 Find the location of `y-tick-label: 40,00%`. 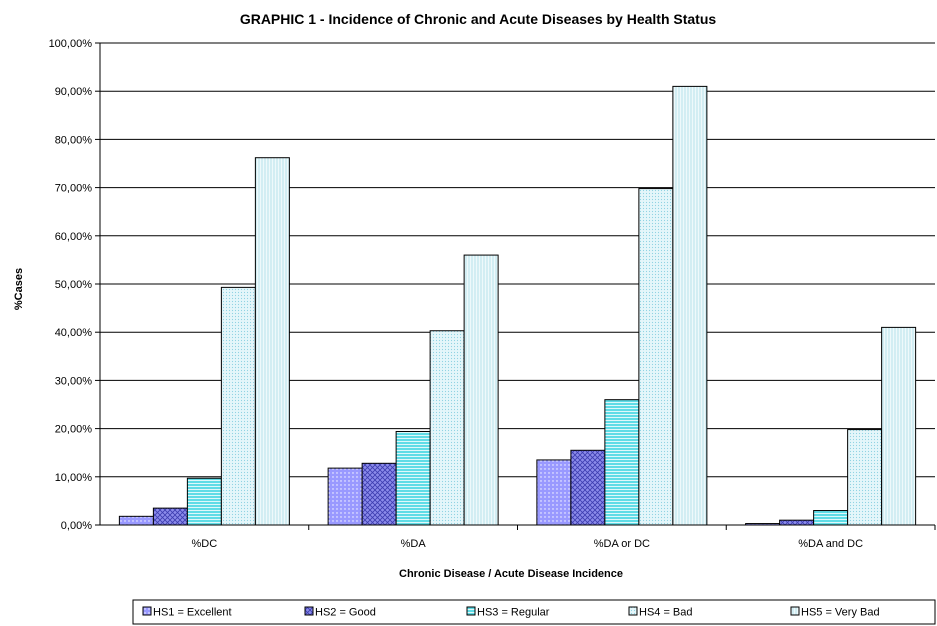

y-tick-label: 40,00% is located at coordinates (74, 333).